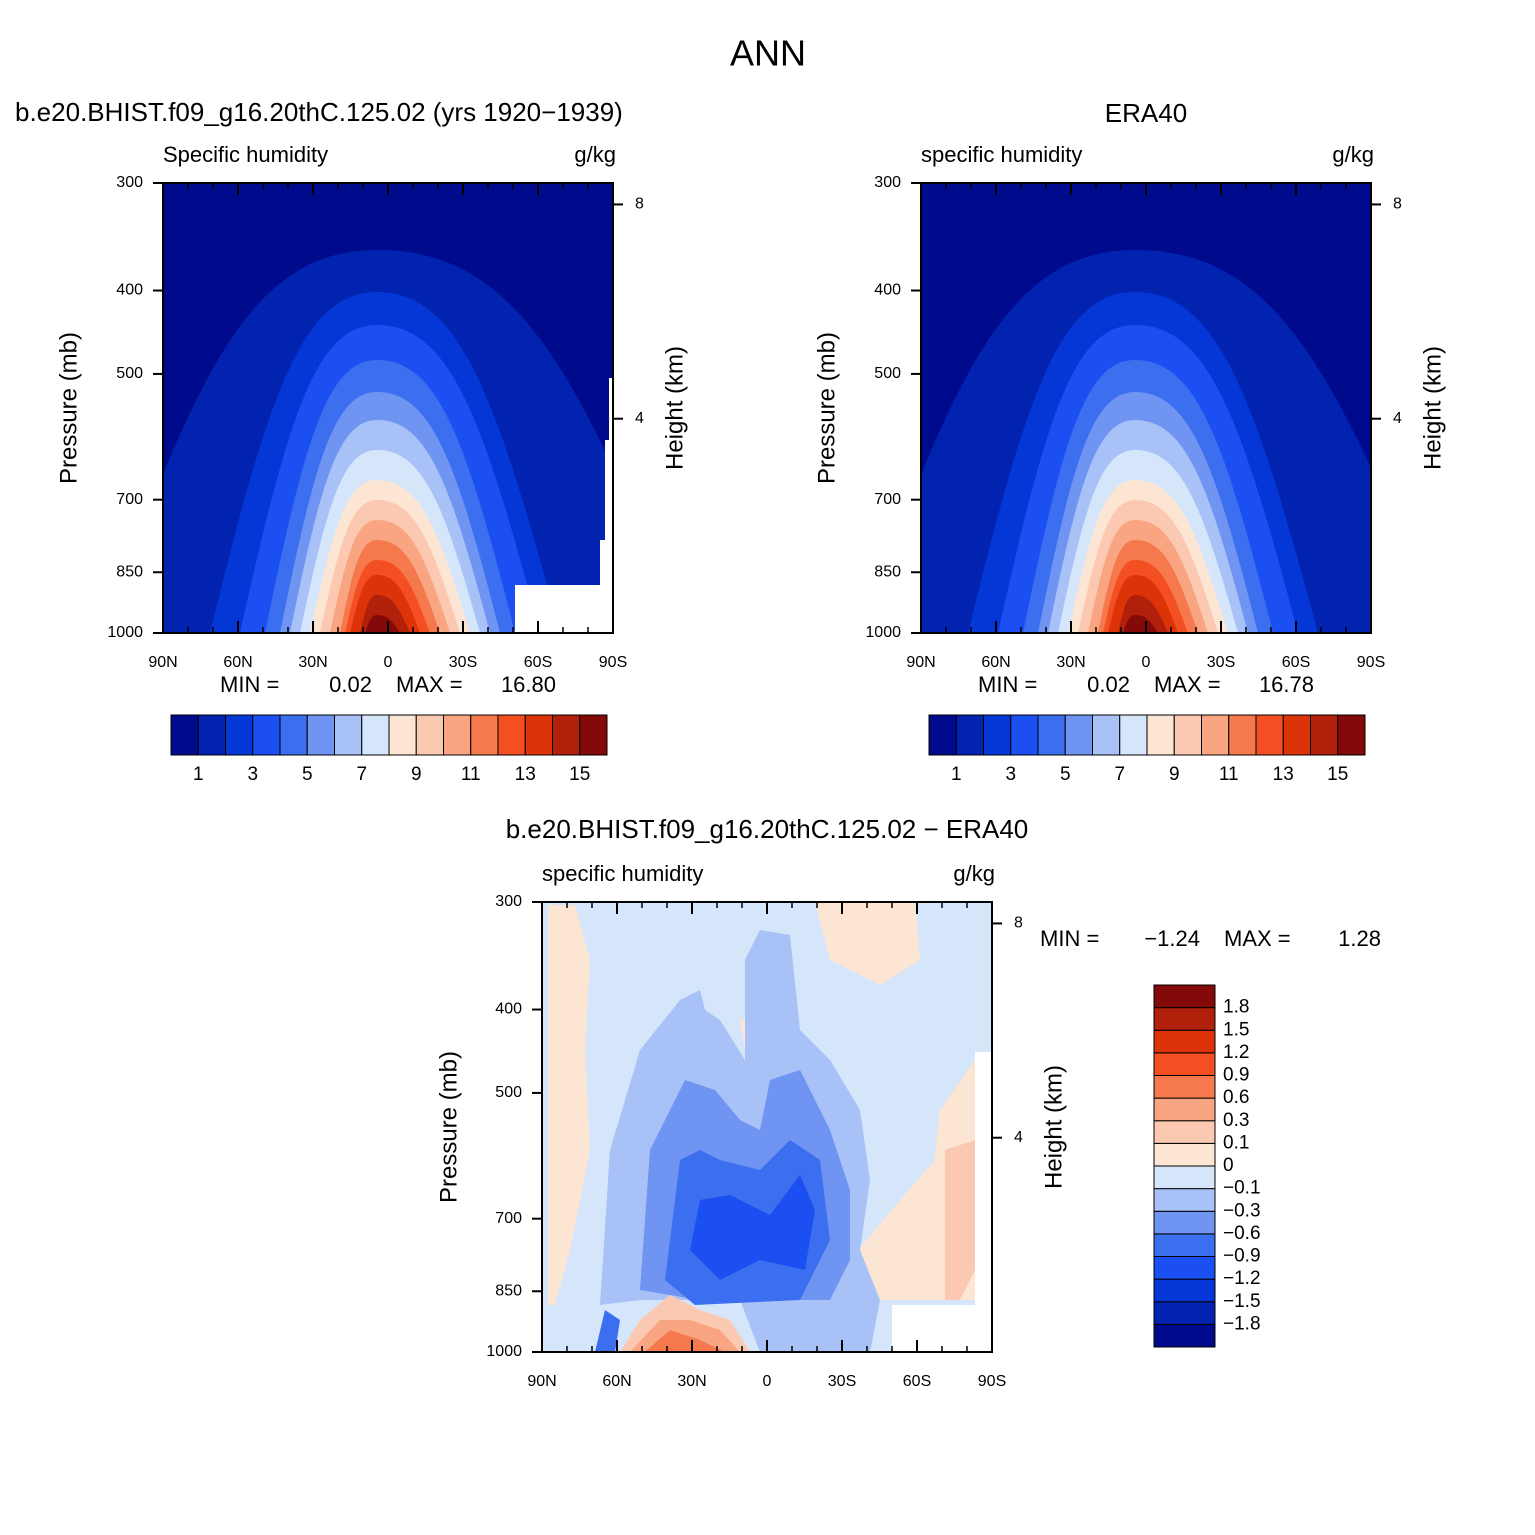 The height and width of the screenshot is (1535, 1535). I want to click on max-value: 16.78, so click(1286, 684).